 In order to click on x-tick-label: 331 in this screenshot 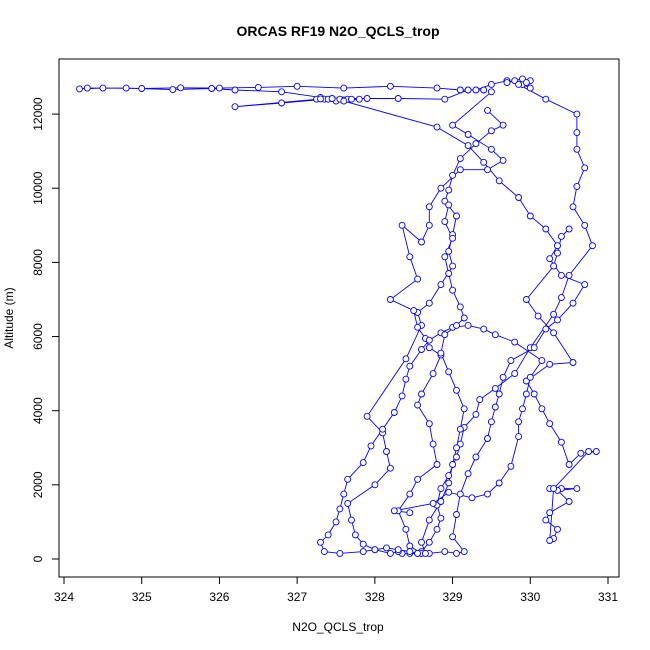, I will do `click(608, 597)`.